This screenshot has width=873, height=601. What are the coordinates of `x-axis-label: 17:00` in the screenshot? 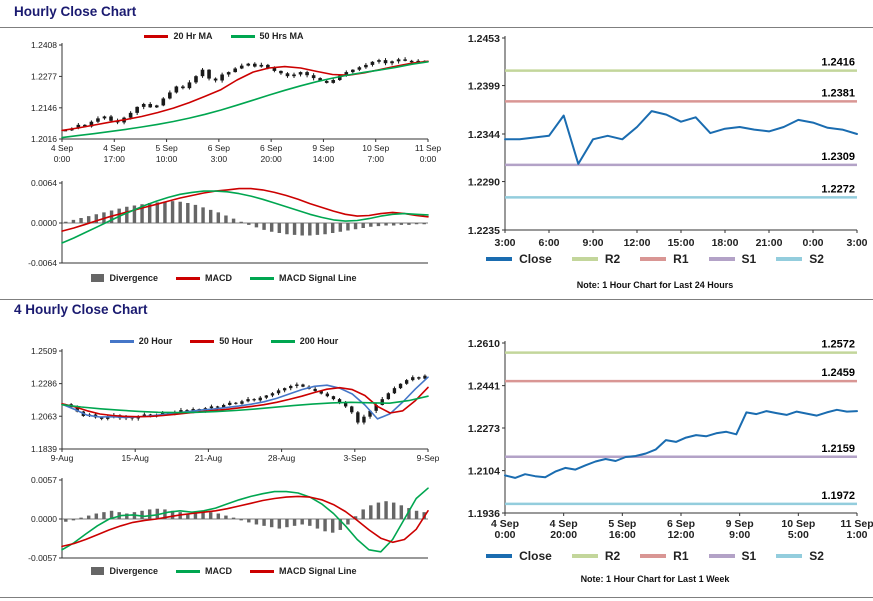 It's located at (115, 159).